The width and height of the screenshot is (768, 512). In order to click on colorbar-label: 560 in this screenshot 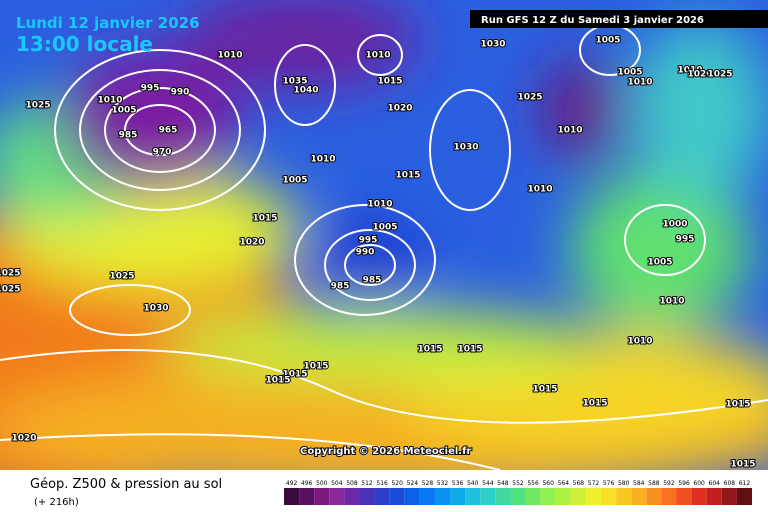, I will do `click(548, 483)`.